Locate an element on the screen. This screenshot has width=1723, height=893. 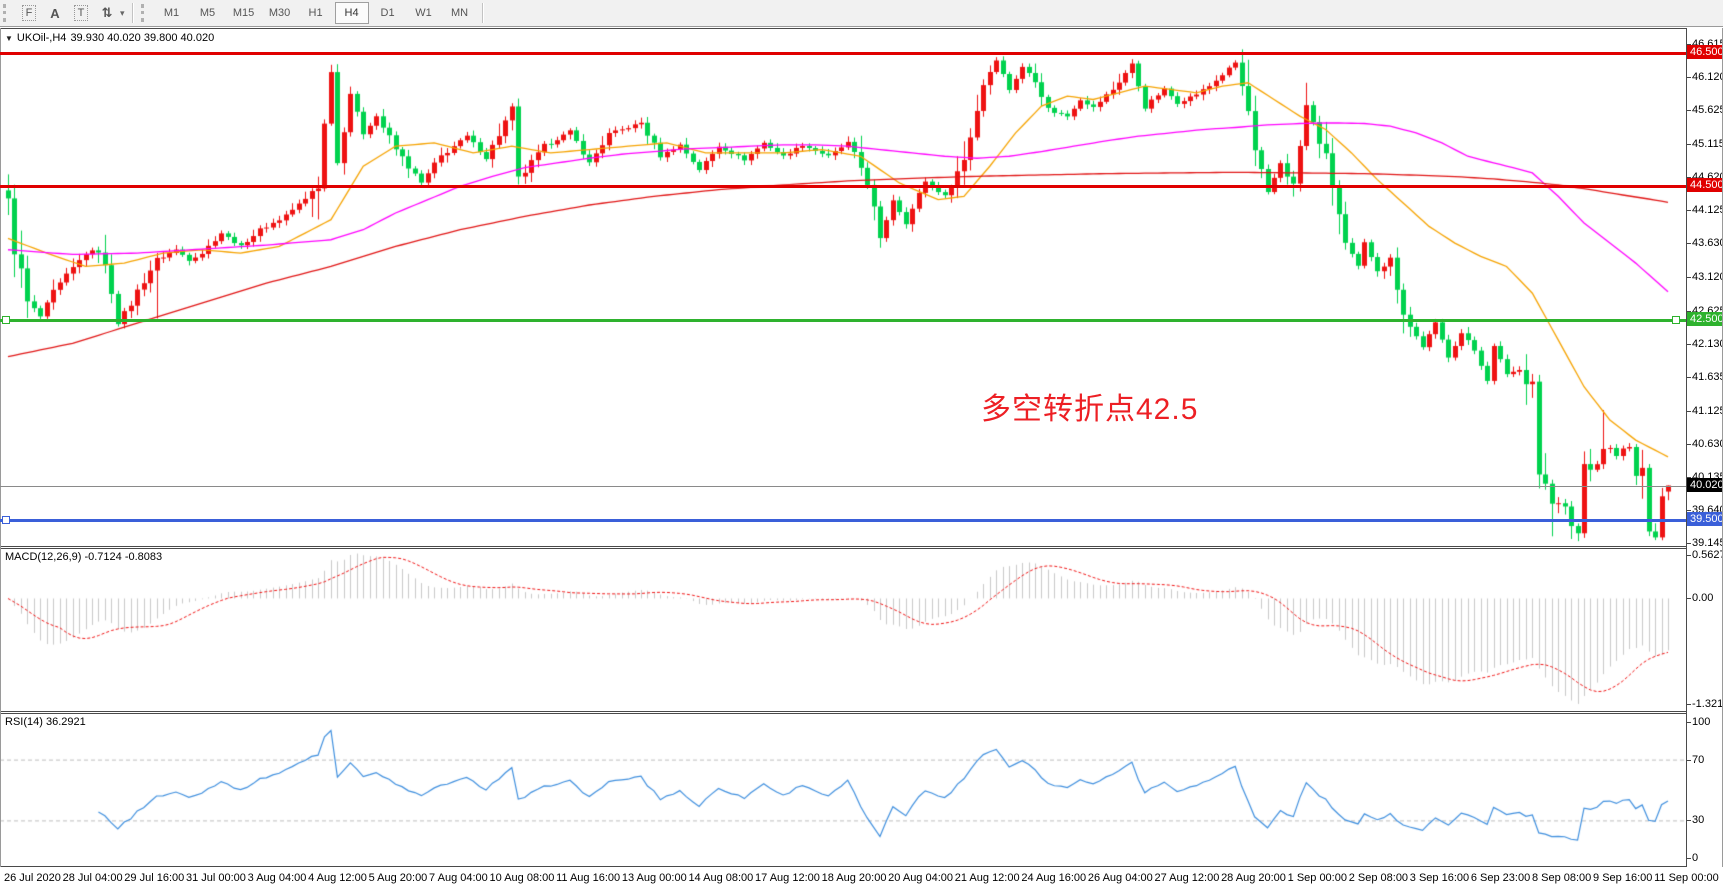
cursor-arrows-glyph: ⇅ is located at coordinates (107, 12).